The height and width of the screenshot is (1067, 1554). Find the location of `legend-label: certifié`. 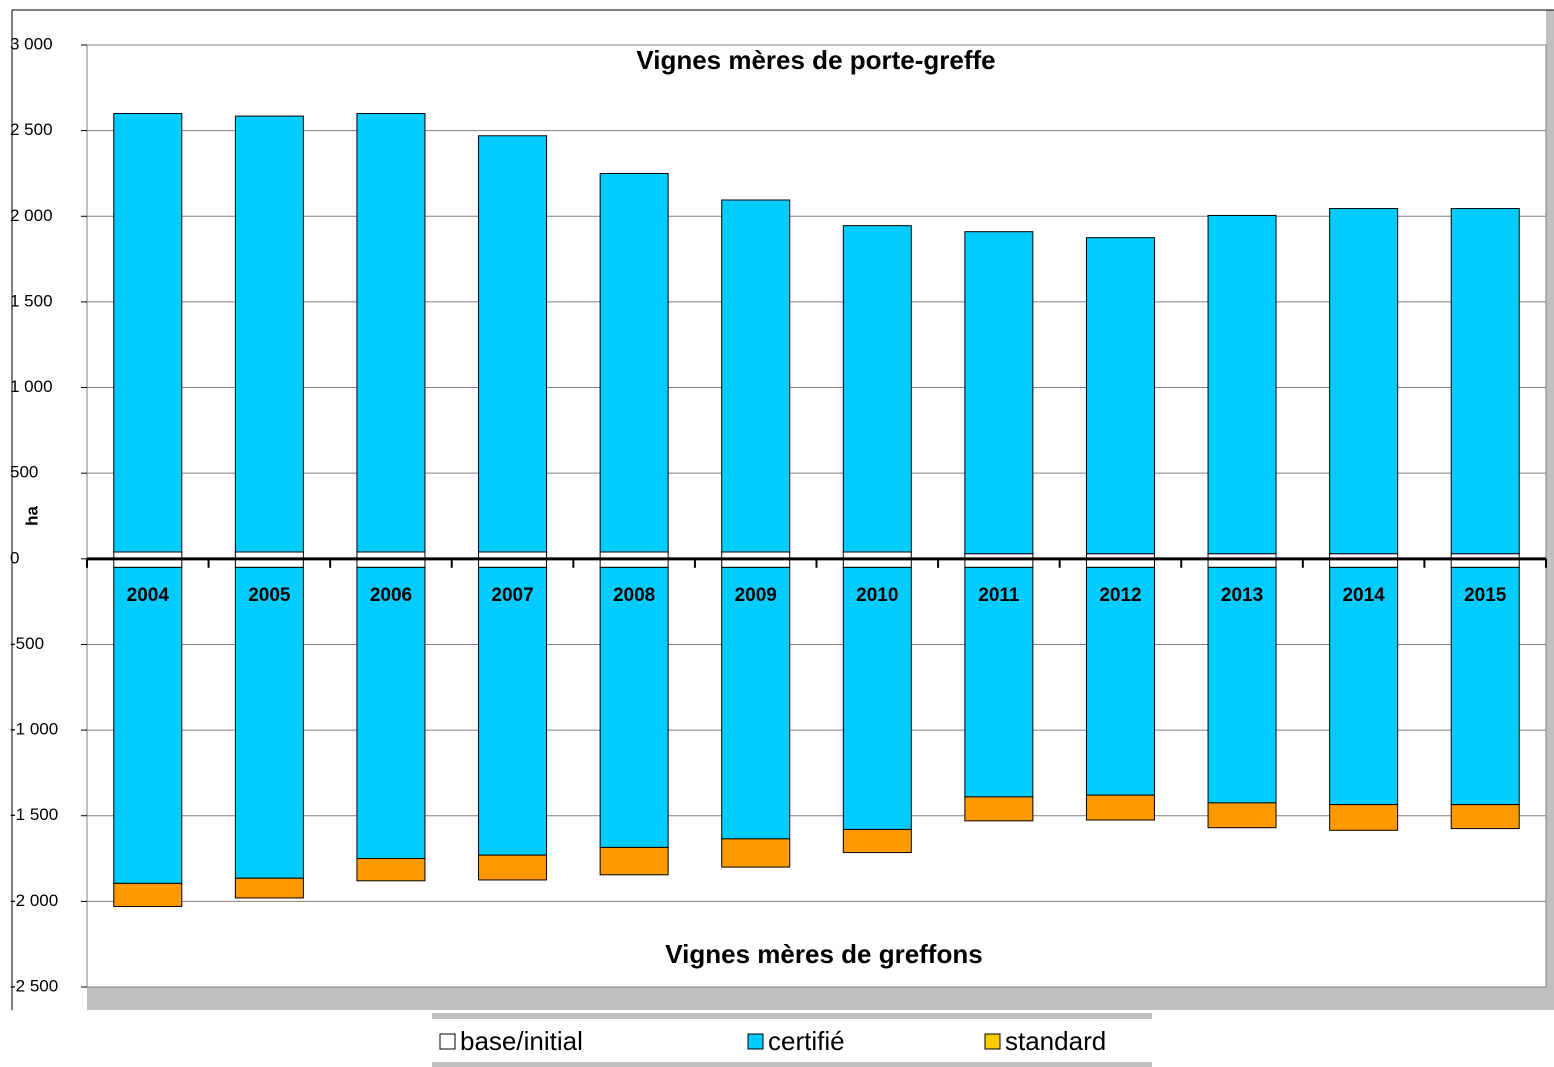

legend-label: certifié is located at coordinates (806, 1041).